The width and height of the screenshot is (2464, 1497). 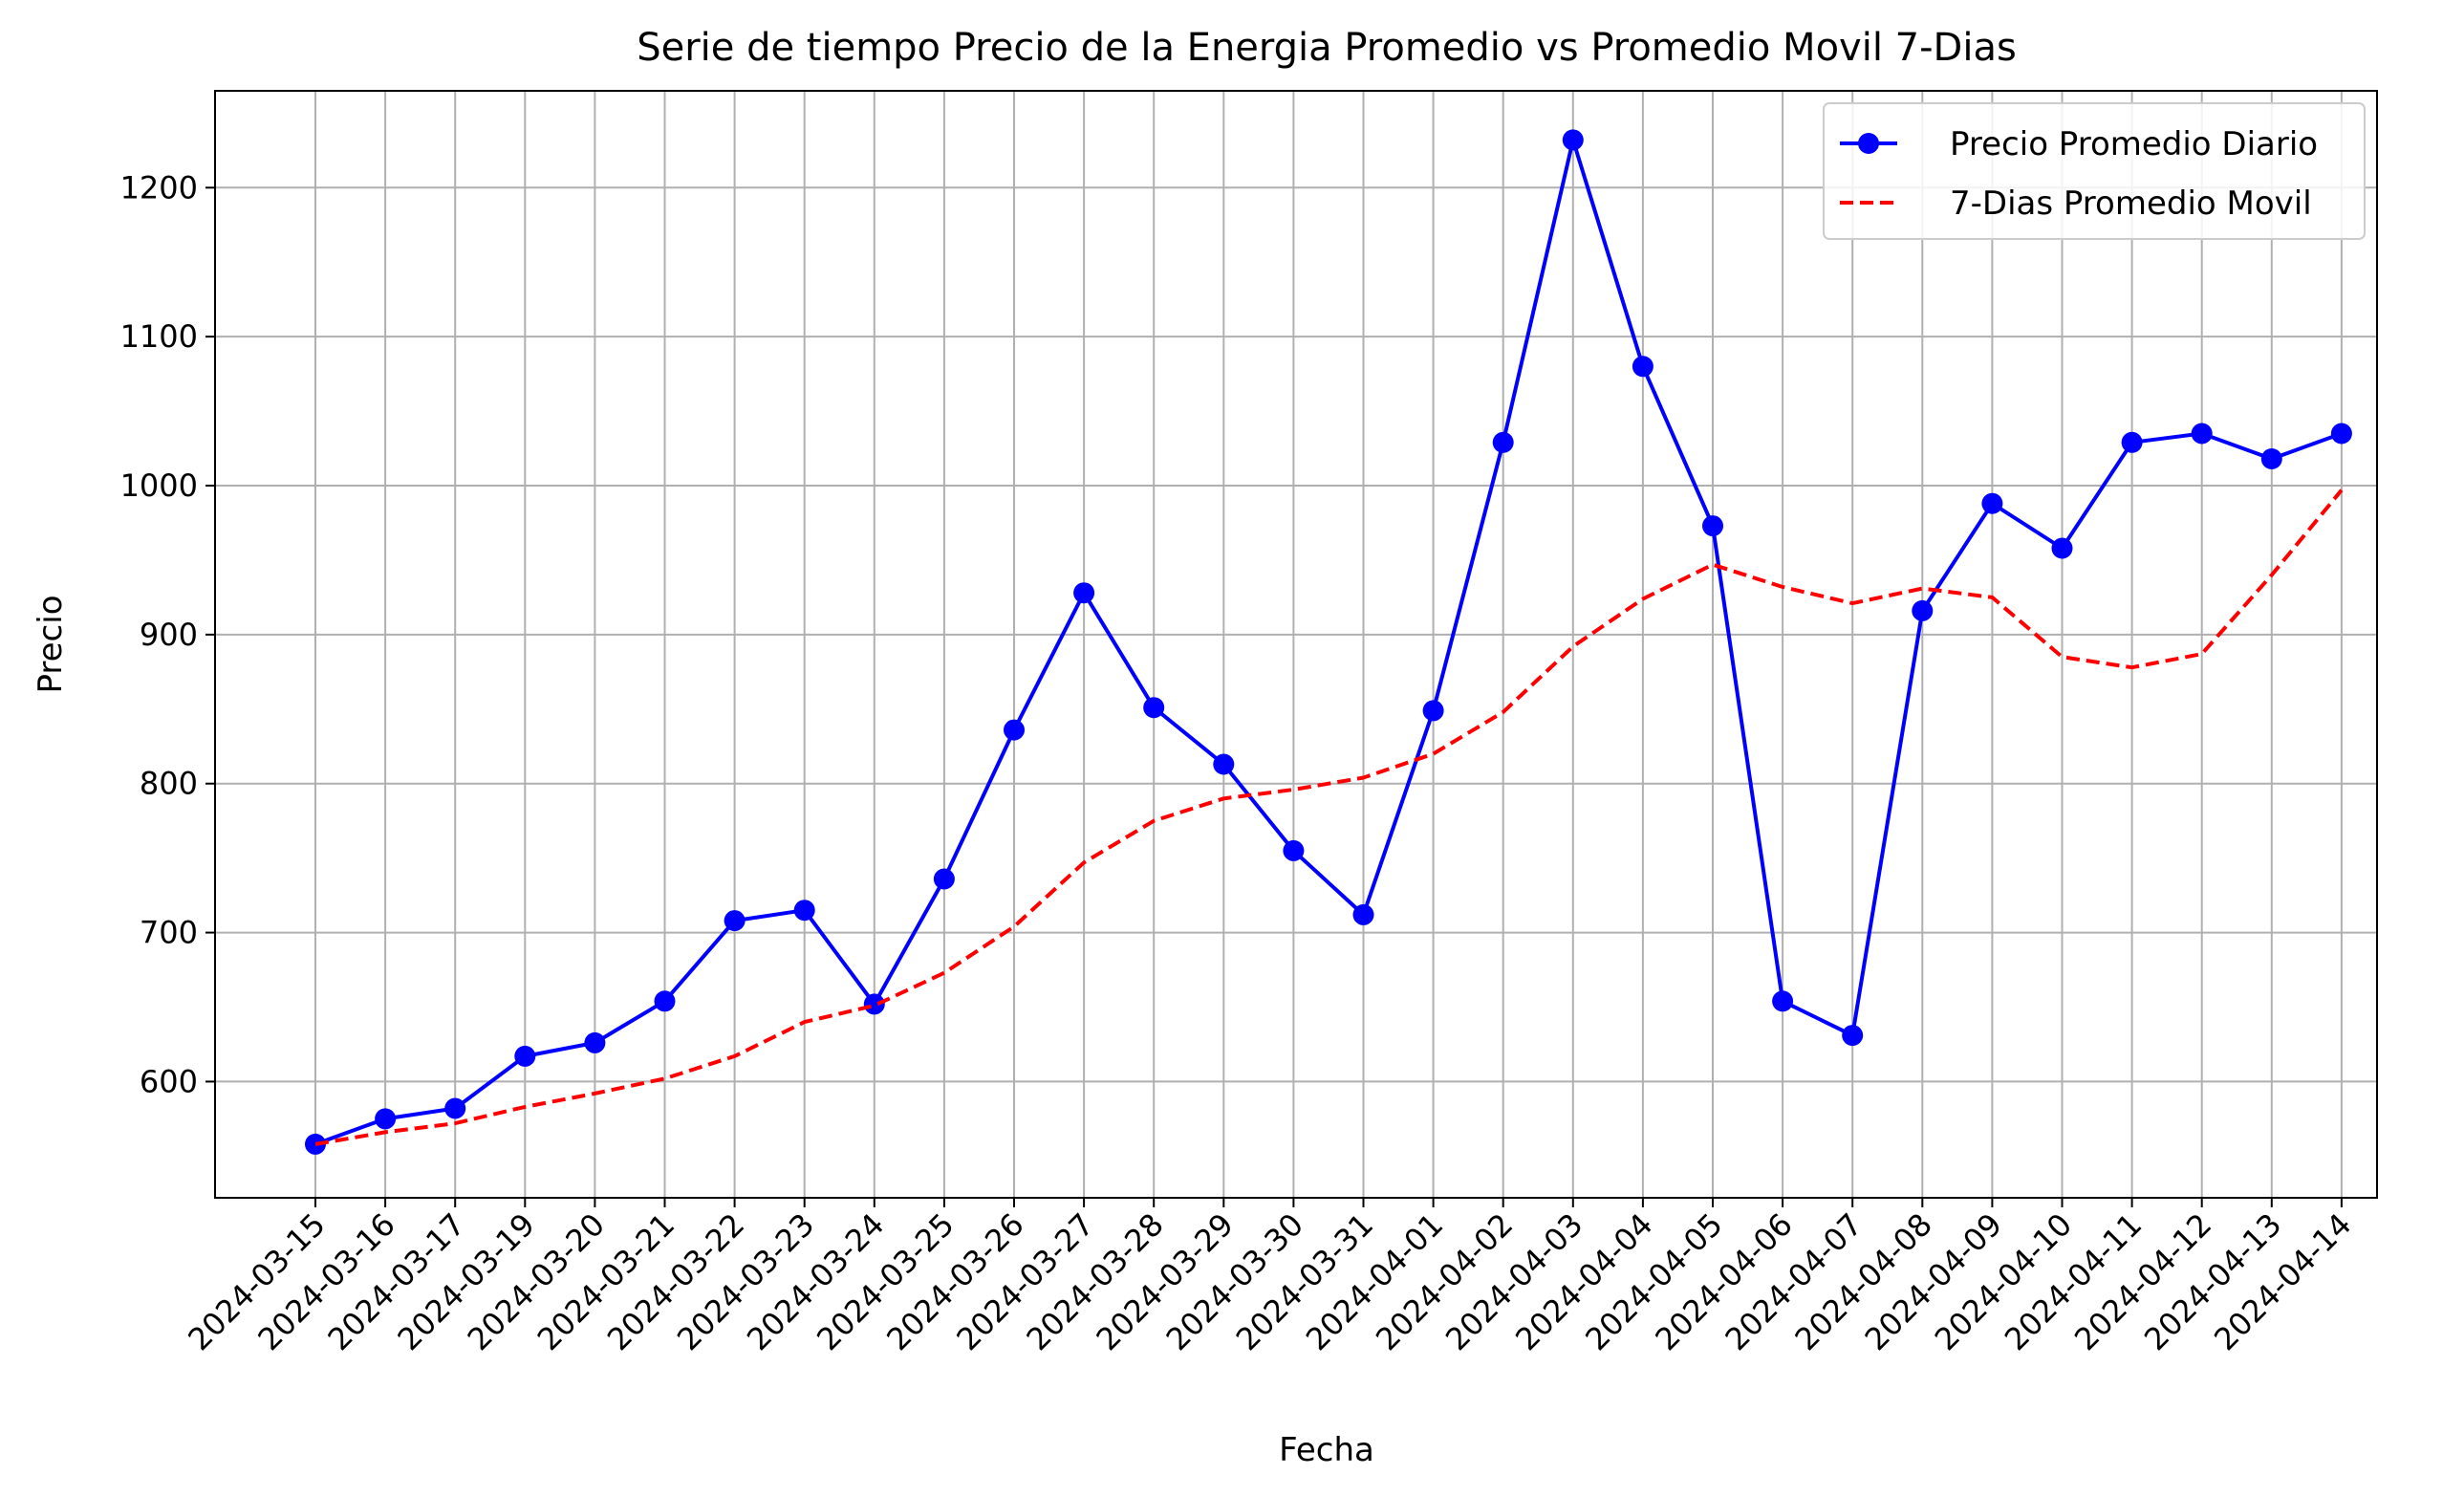 What do you see at coordinates (1327, 1450) in the screenshot?
I see `x-axis-label: Fecha` at bounding box center [1327, 1450].